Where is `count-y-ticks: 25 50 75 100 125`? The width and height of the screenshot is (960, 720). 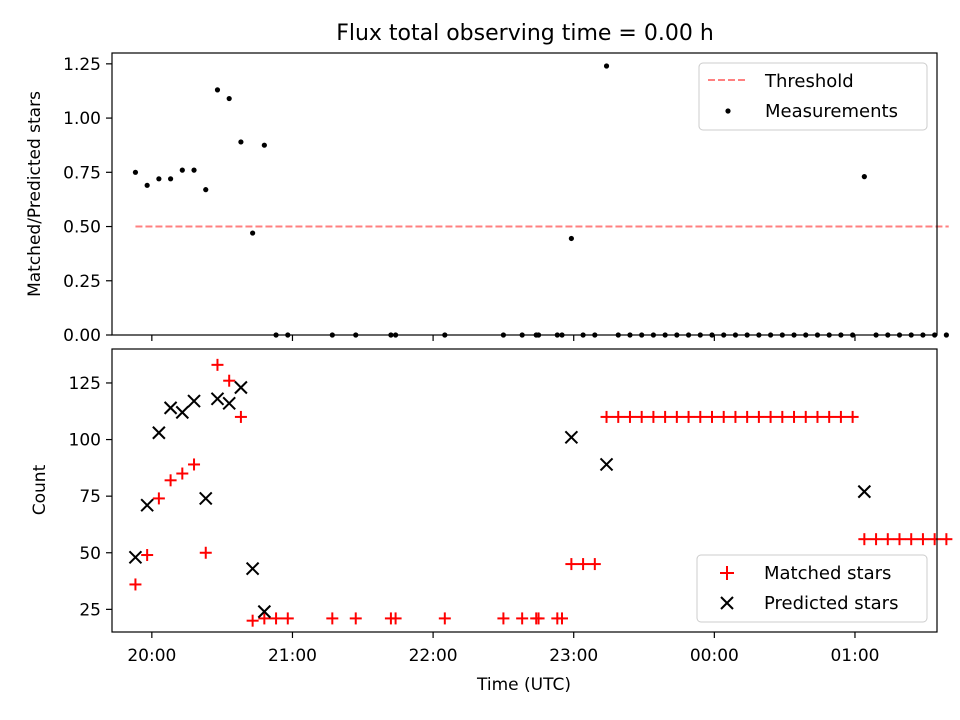 count-y-ticks: 25 50 75 100 125 is located at coordinates (90, 497).